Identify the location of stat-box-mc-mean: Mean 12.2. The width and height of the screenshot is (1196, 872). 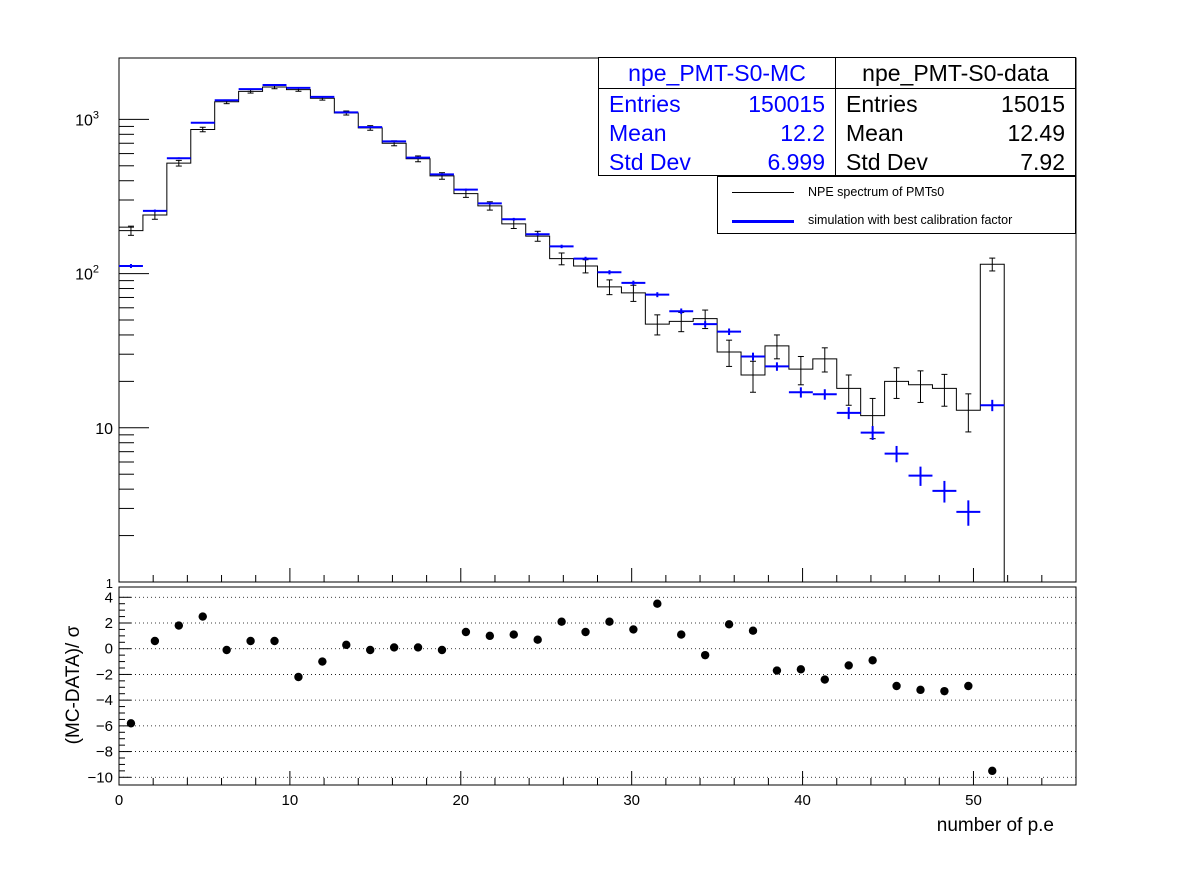
(717, 133).